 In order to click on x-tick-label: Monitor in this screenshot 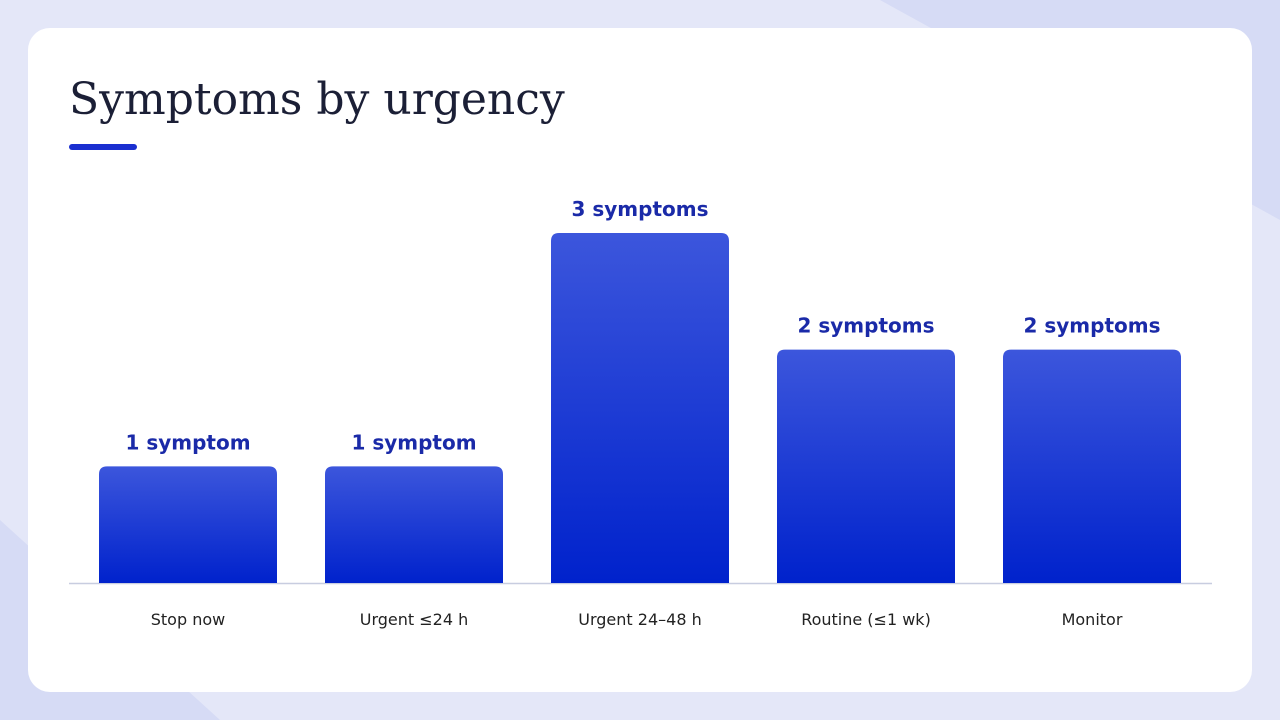, I will do `click(1092, 619)`.